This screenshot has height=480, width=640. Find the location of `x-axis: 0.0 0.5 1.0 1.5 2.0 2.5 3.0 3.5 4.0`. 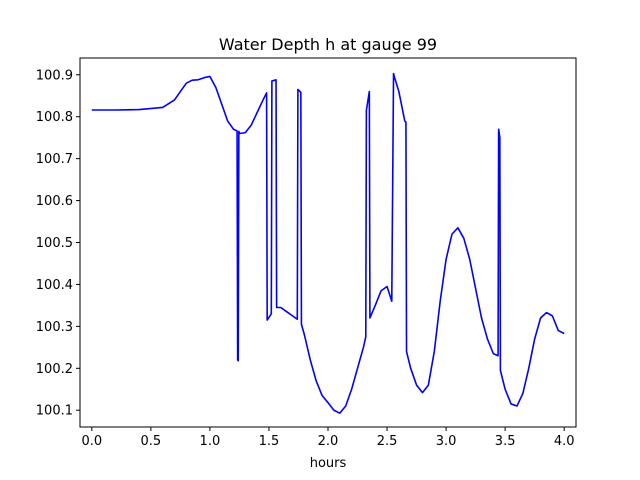

x-axis: 0.0 0.5 1.0 1.5 2.0 2.5 3.0 3.5 4.0 is located at coordinates (328, 438).